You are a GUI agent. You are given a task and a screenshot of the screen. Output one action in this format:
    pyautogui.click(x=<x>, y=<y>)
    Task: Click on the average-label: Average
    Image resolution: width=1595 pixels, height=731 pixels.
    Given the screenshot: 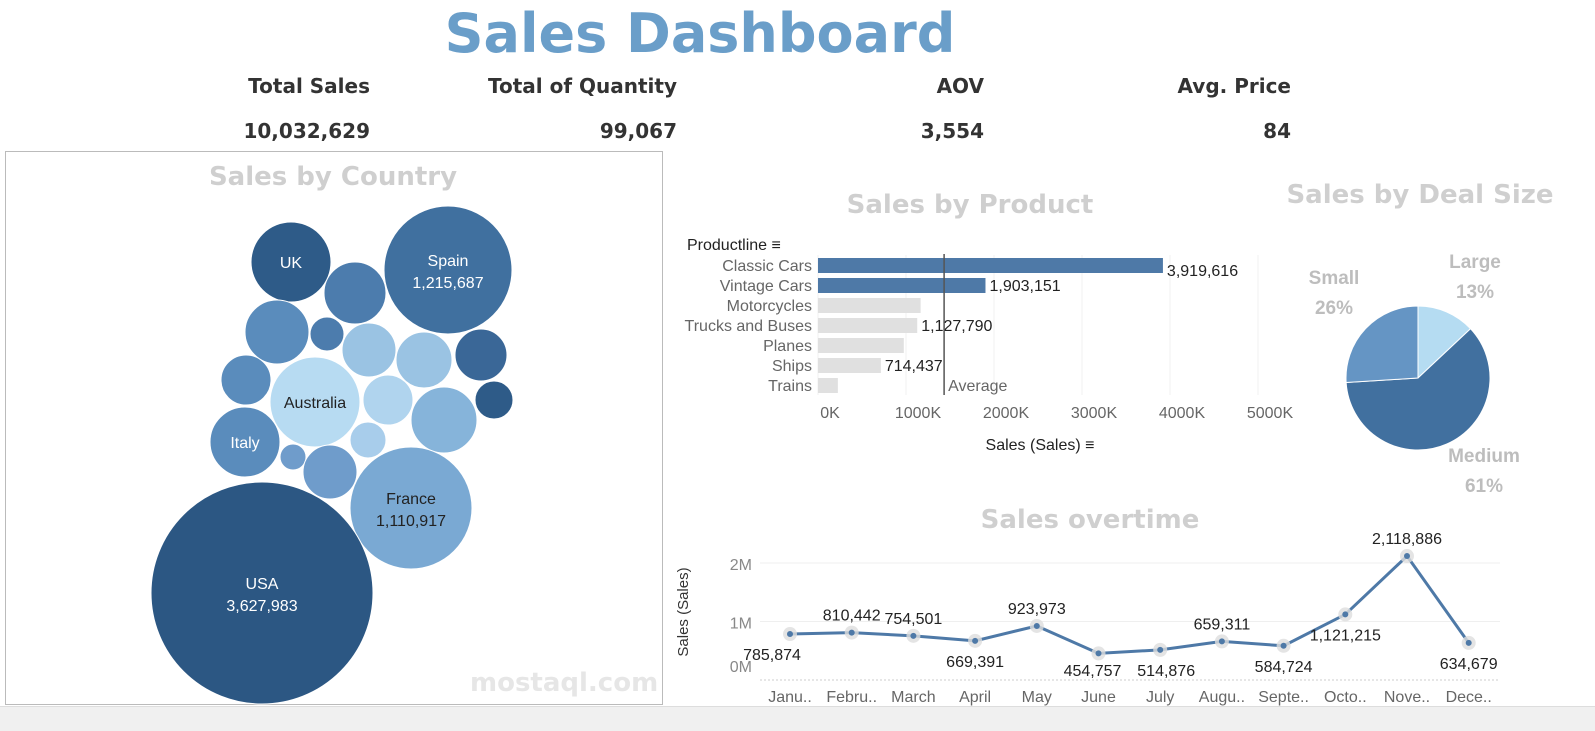 What is the action you would take?
    pyautogui.click(x=977, y=386)
    